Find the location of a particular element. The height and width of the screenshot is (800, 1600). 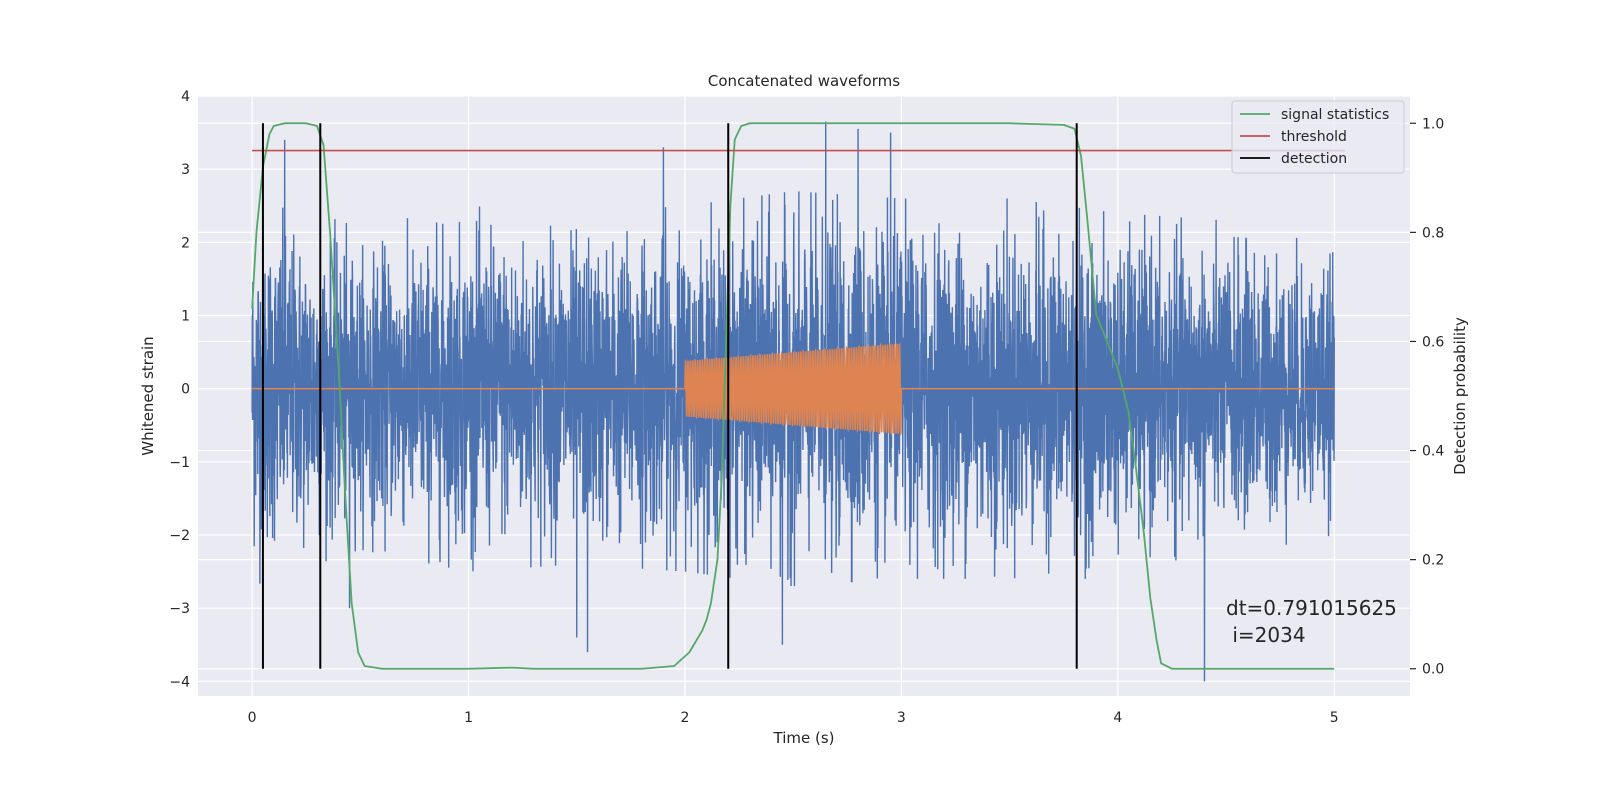

y-tick-label: 2 is located at coordinates (185, 243).